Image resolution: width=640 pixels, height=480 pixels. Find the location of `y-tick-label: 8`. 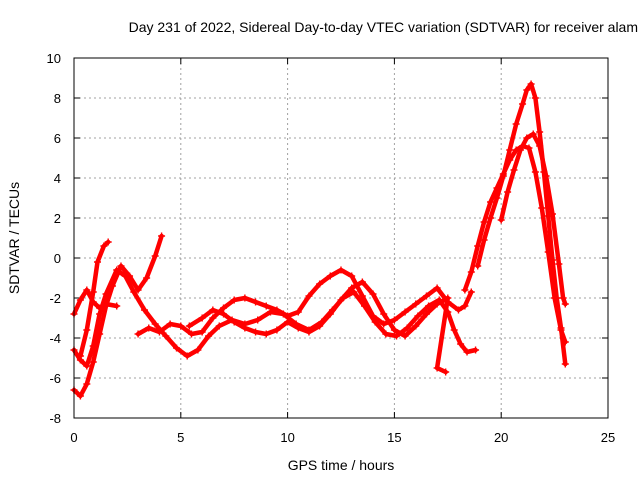

y-tick-label: 8 is located at coordinates (57, 98).